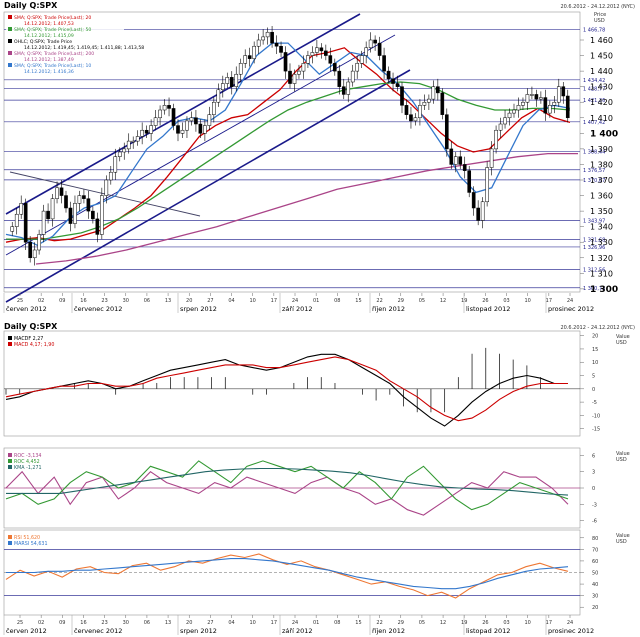 This screenshot has width=640, height=637. Describe the element at coordinates (485, 301) in the screenshot. I see `main-day-tick-label: 26` at that location.